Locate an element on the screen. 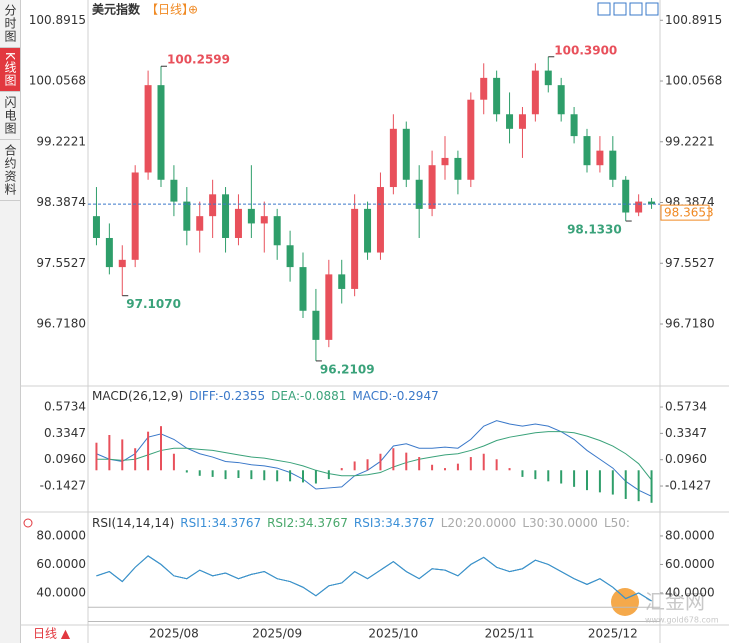 The image size is (729, 643). level-name: L50: is located at coordinates (617, 523).